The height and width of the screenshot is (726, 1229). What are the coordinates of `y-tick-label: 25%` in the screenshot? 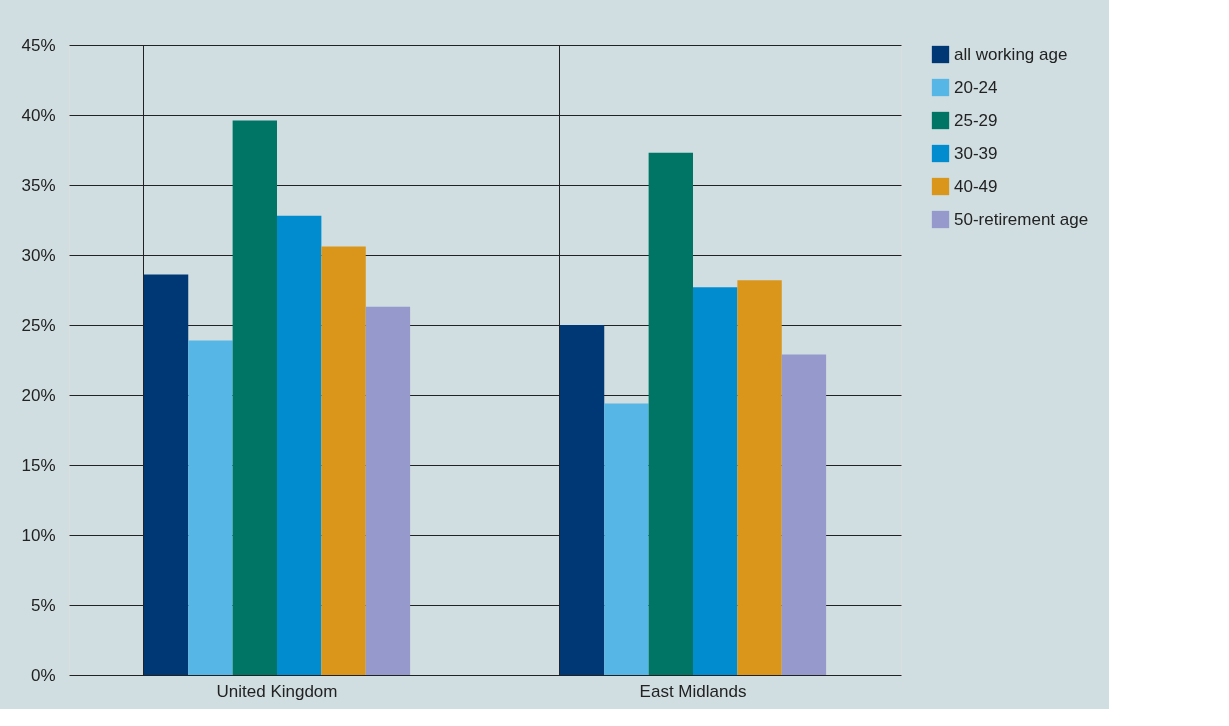 It's located at (38, 325).